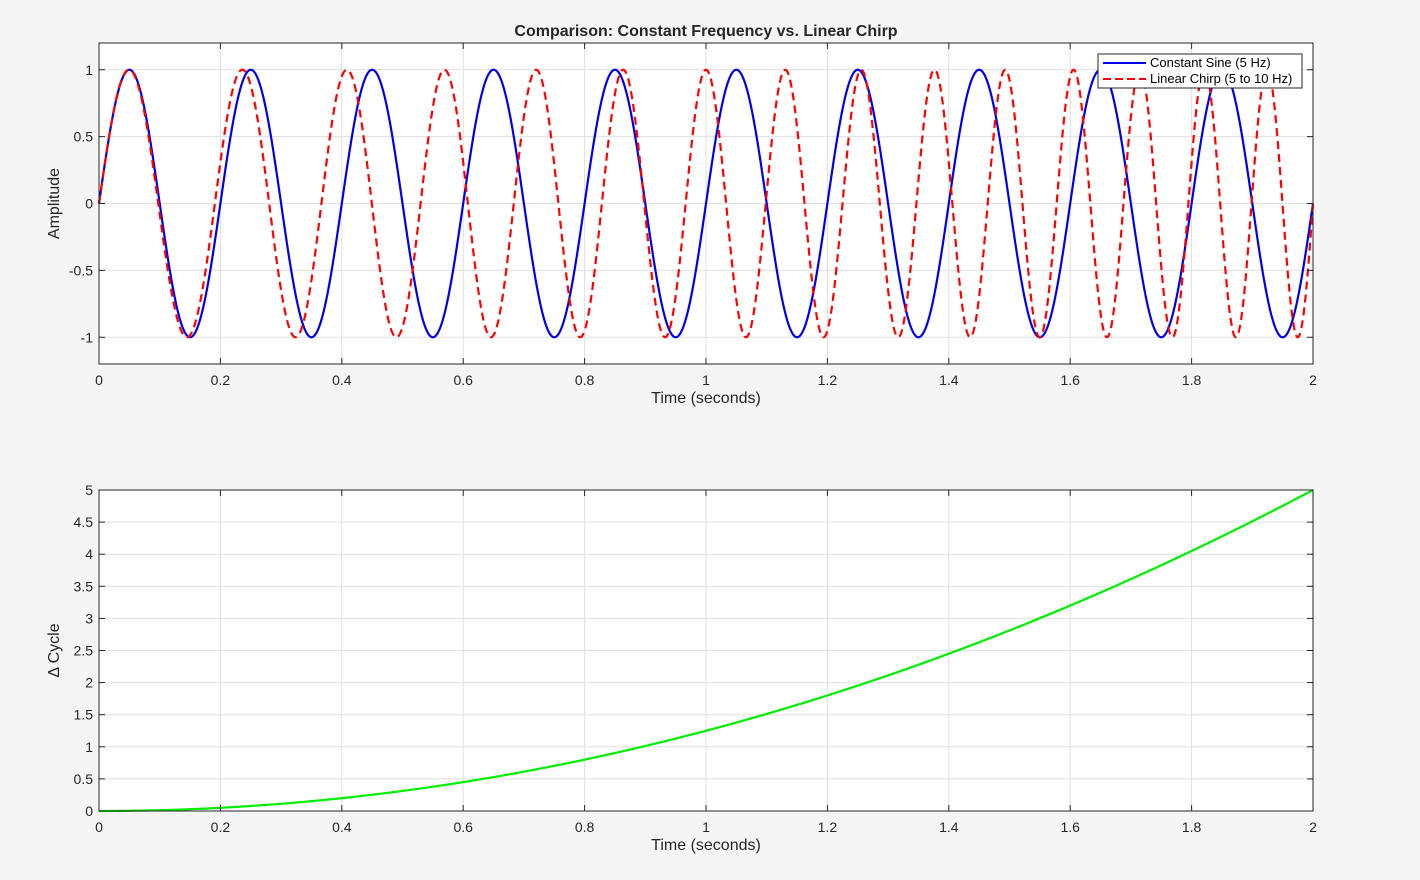  Describe the element at coordinates (54, 203) in the screenshot. I see `top-y-axis-label: Amplitude` at that location.